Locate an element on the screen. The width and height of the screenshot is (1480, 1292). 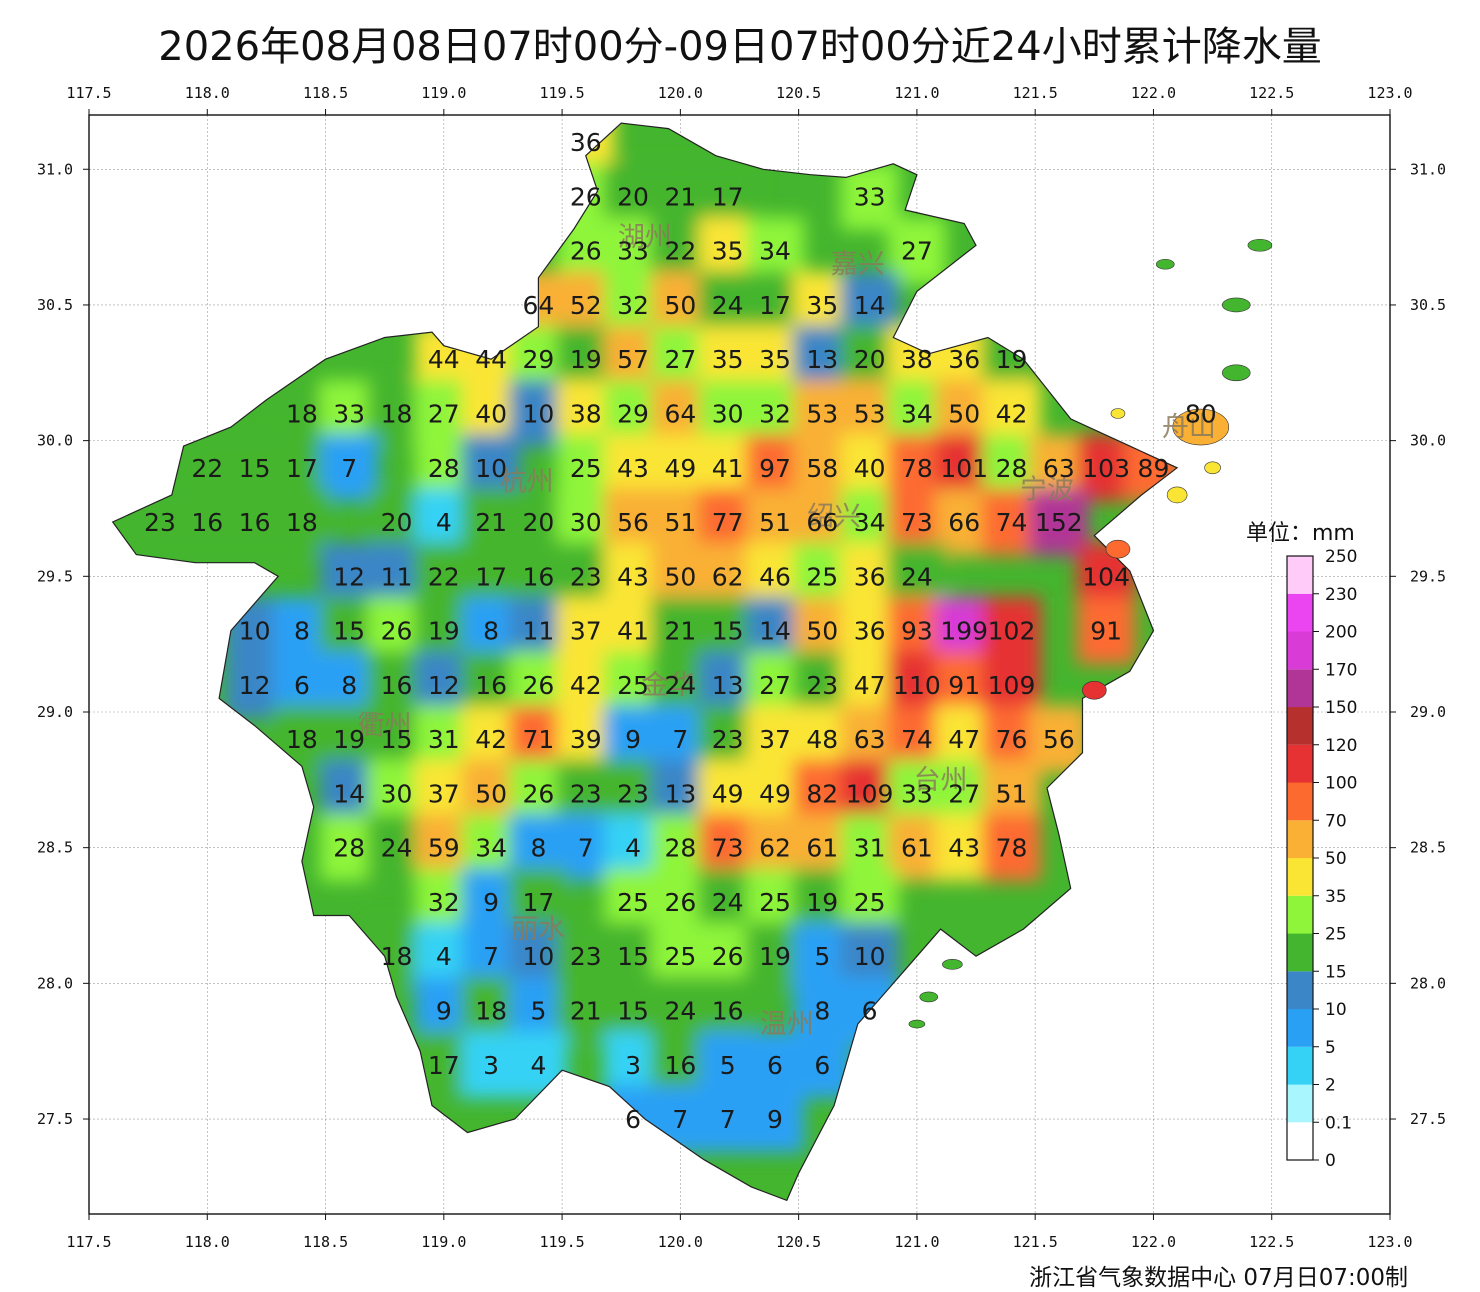
rainfall-cell is located at coordinates (1011, 848).